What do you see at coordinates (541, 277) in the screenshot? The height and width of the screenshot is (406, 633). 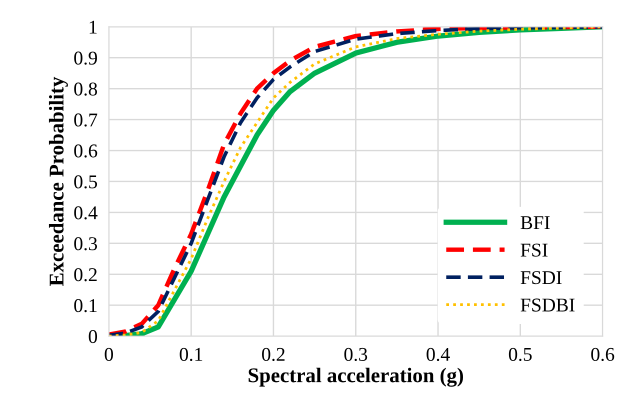 I see `legend-label: FSDI` at bounding box center [541, 277].